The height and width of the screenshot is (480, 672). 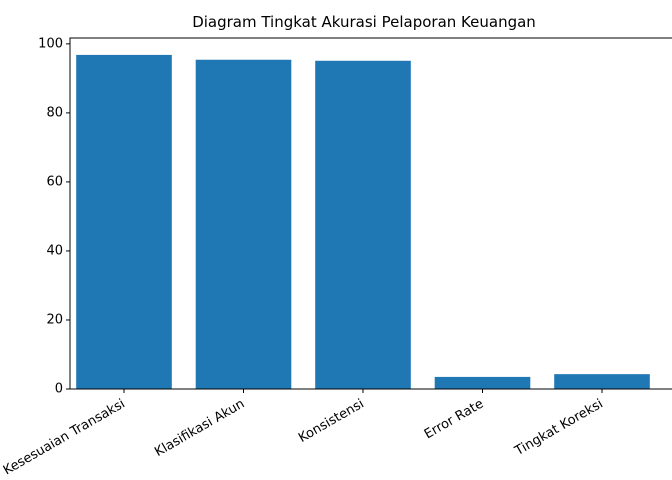 I want to click on y-tick-label: 0, so click(x=59, y=389).